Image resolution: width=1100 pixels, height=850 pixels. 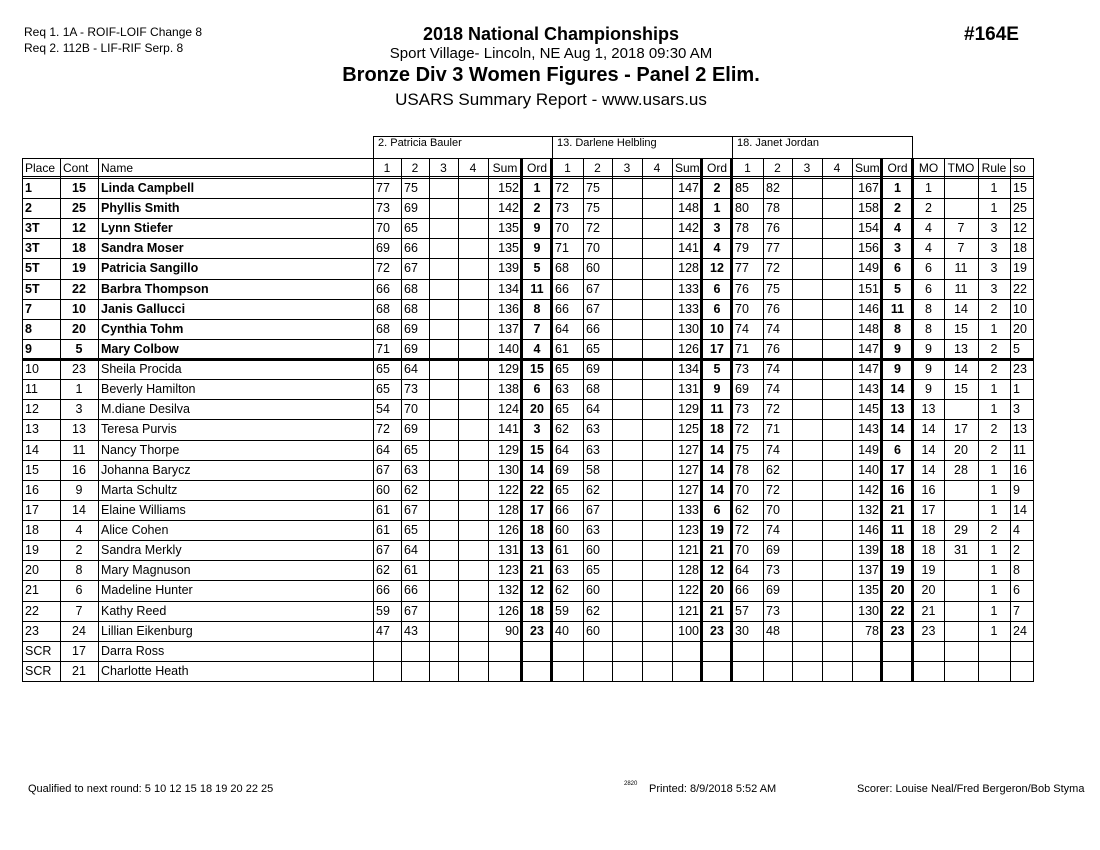 I want to click on judge1-score-2: 43, so click(x=411, y=630).